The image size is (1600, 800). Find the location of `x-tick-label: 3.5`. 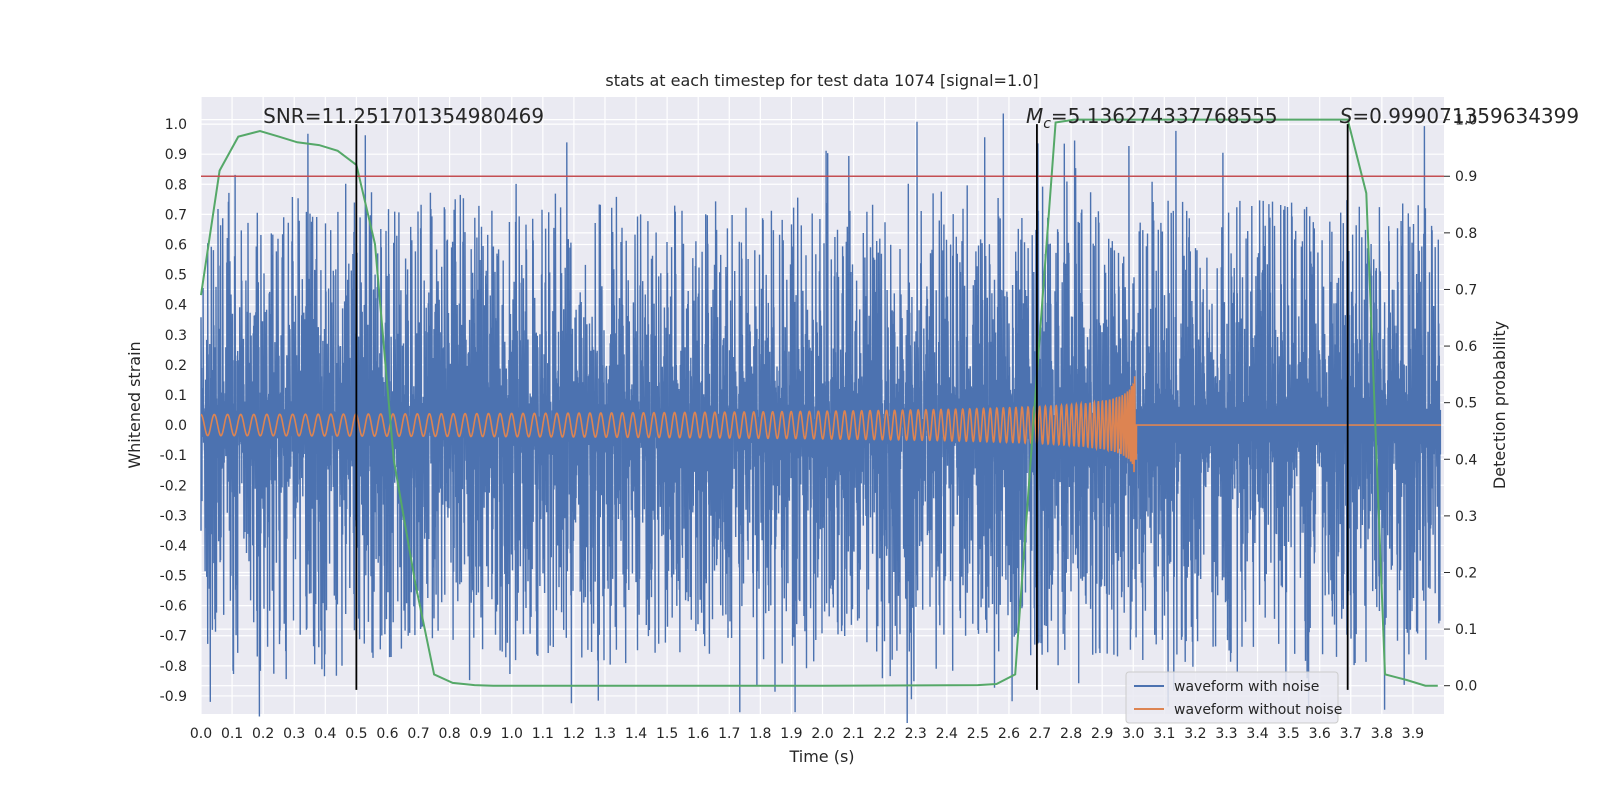

x-tick-label: 3.5 is located at coordinates (1288, 734).